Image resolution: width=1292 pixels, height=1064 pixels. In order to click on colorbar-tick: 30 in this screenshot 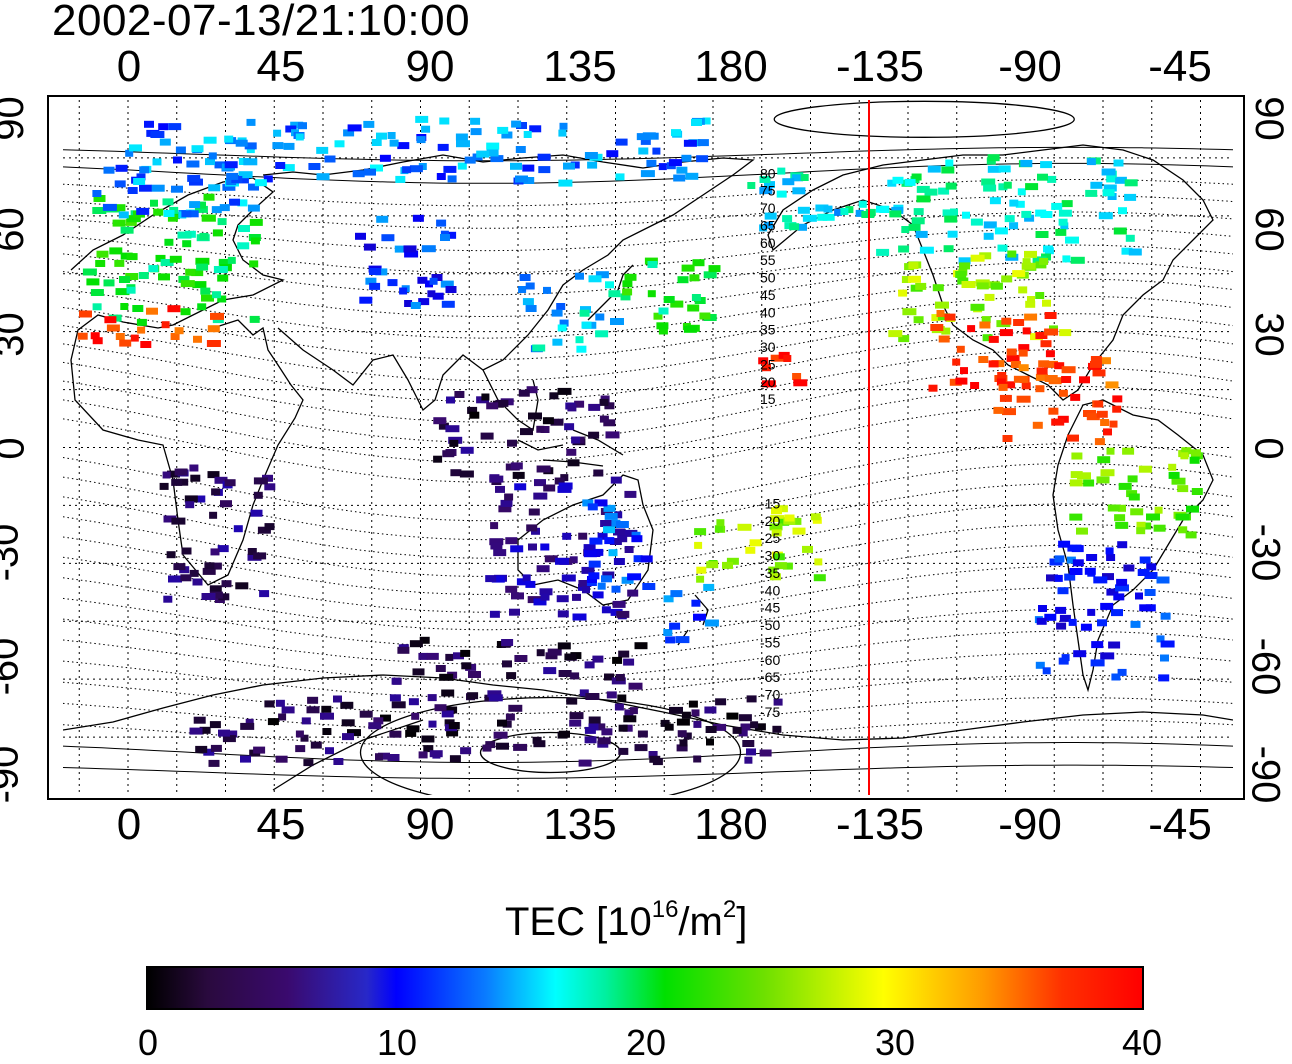, I will do `click(895, 1042)`.